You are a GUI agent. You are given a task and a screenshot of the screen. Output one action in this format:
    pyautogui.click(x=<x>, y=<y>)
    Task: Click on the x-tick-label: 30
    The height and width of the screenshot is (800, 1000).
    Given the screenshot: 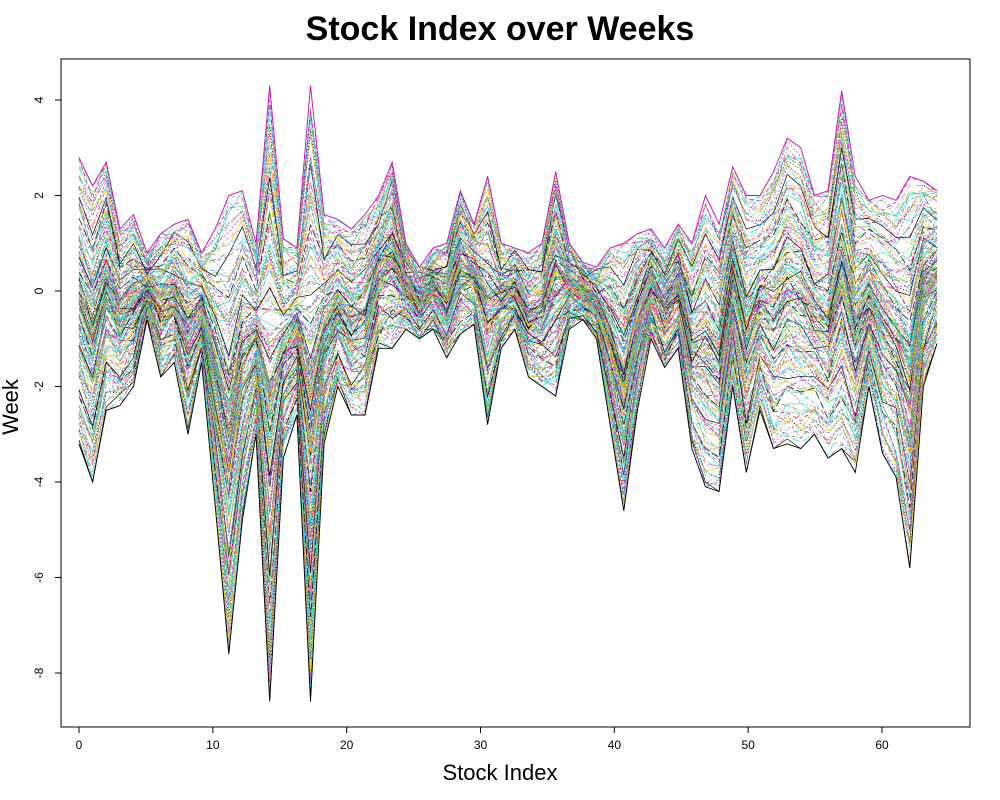 What is the action you would take?
    pyautogui.click(x=481, y=745)
    